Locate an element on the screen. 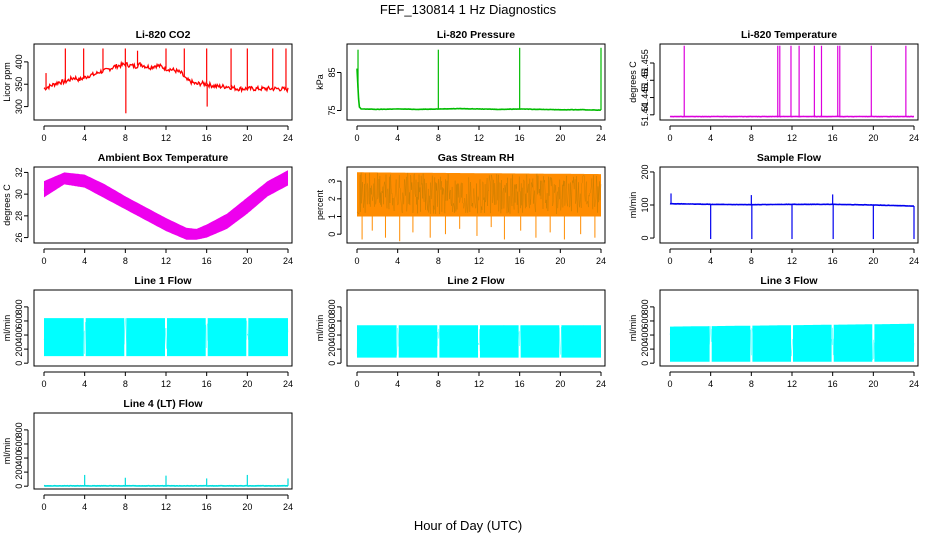  y-tick-label: 51.455 is located at coordinates (645, 63).